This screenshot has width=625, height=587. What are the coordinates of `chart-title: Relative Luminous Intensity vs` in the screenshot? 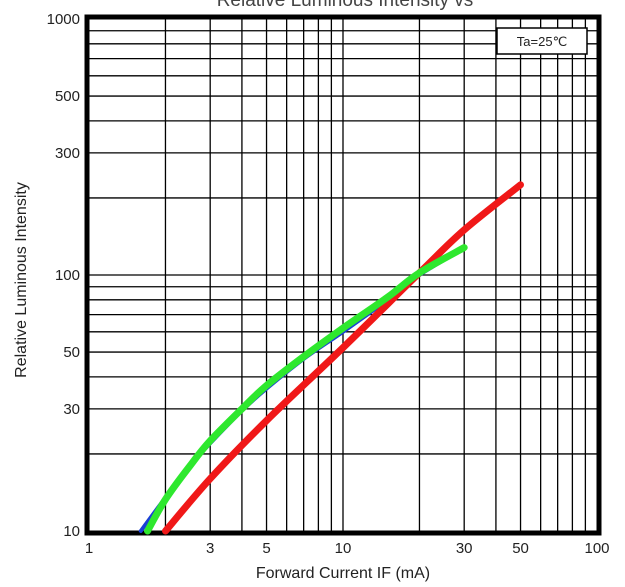 It's located at (345, 5).